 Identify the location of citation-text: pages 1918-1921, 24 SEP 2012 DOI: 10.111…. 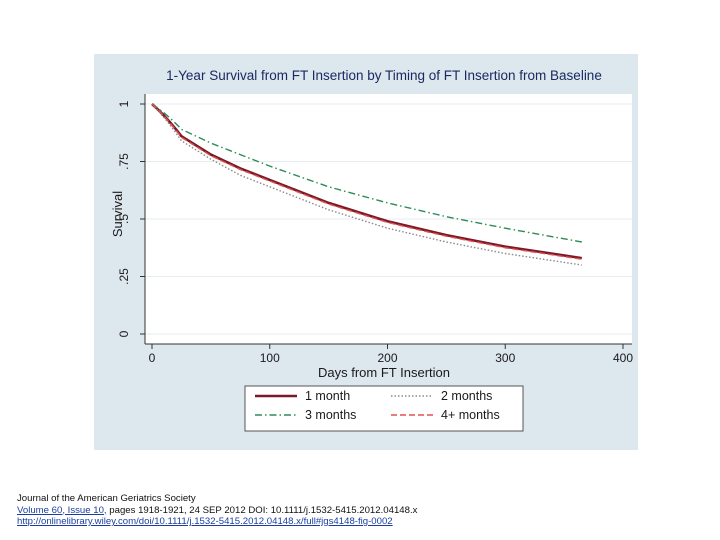
(262, 510).